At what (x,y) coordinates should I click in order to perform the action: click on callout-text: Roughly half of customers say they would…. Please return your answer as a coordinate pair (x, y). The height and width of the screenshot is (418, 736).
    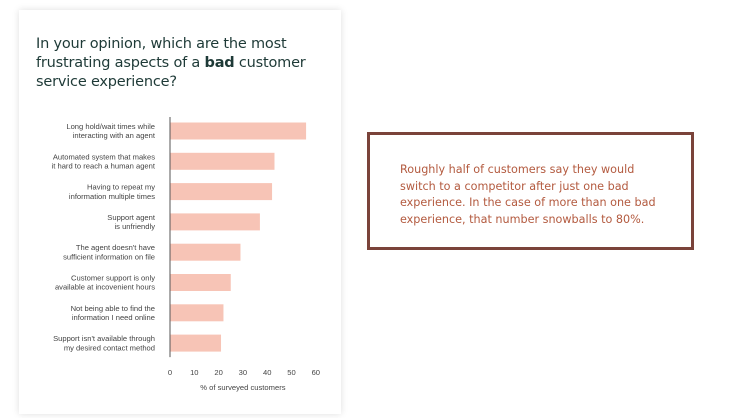
    Looking at the image, I should click on (528, 194).